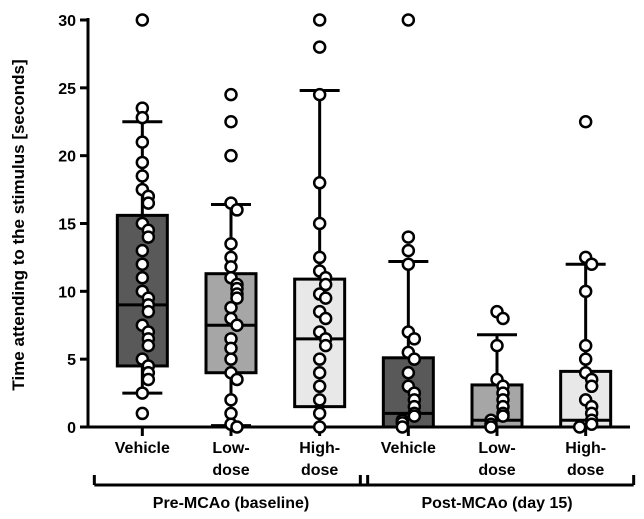 This screenshot has width=644, height=519. Describe the element at coordinates (231, 503) in the screenshot. I see `group-label: Pre-MCAo (baseline)` at that location.